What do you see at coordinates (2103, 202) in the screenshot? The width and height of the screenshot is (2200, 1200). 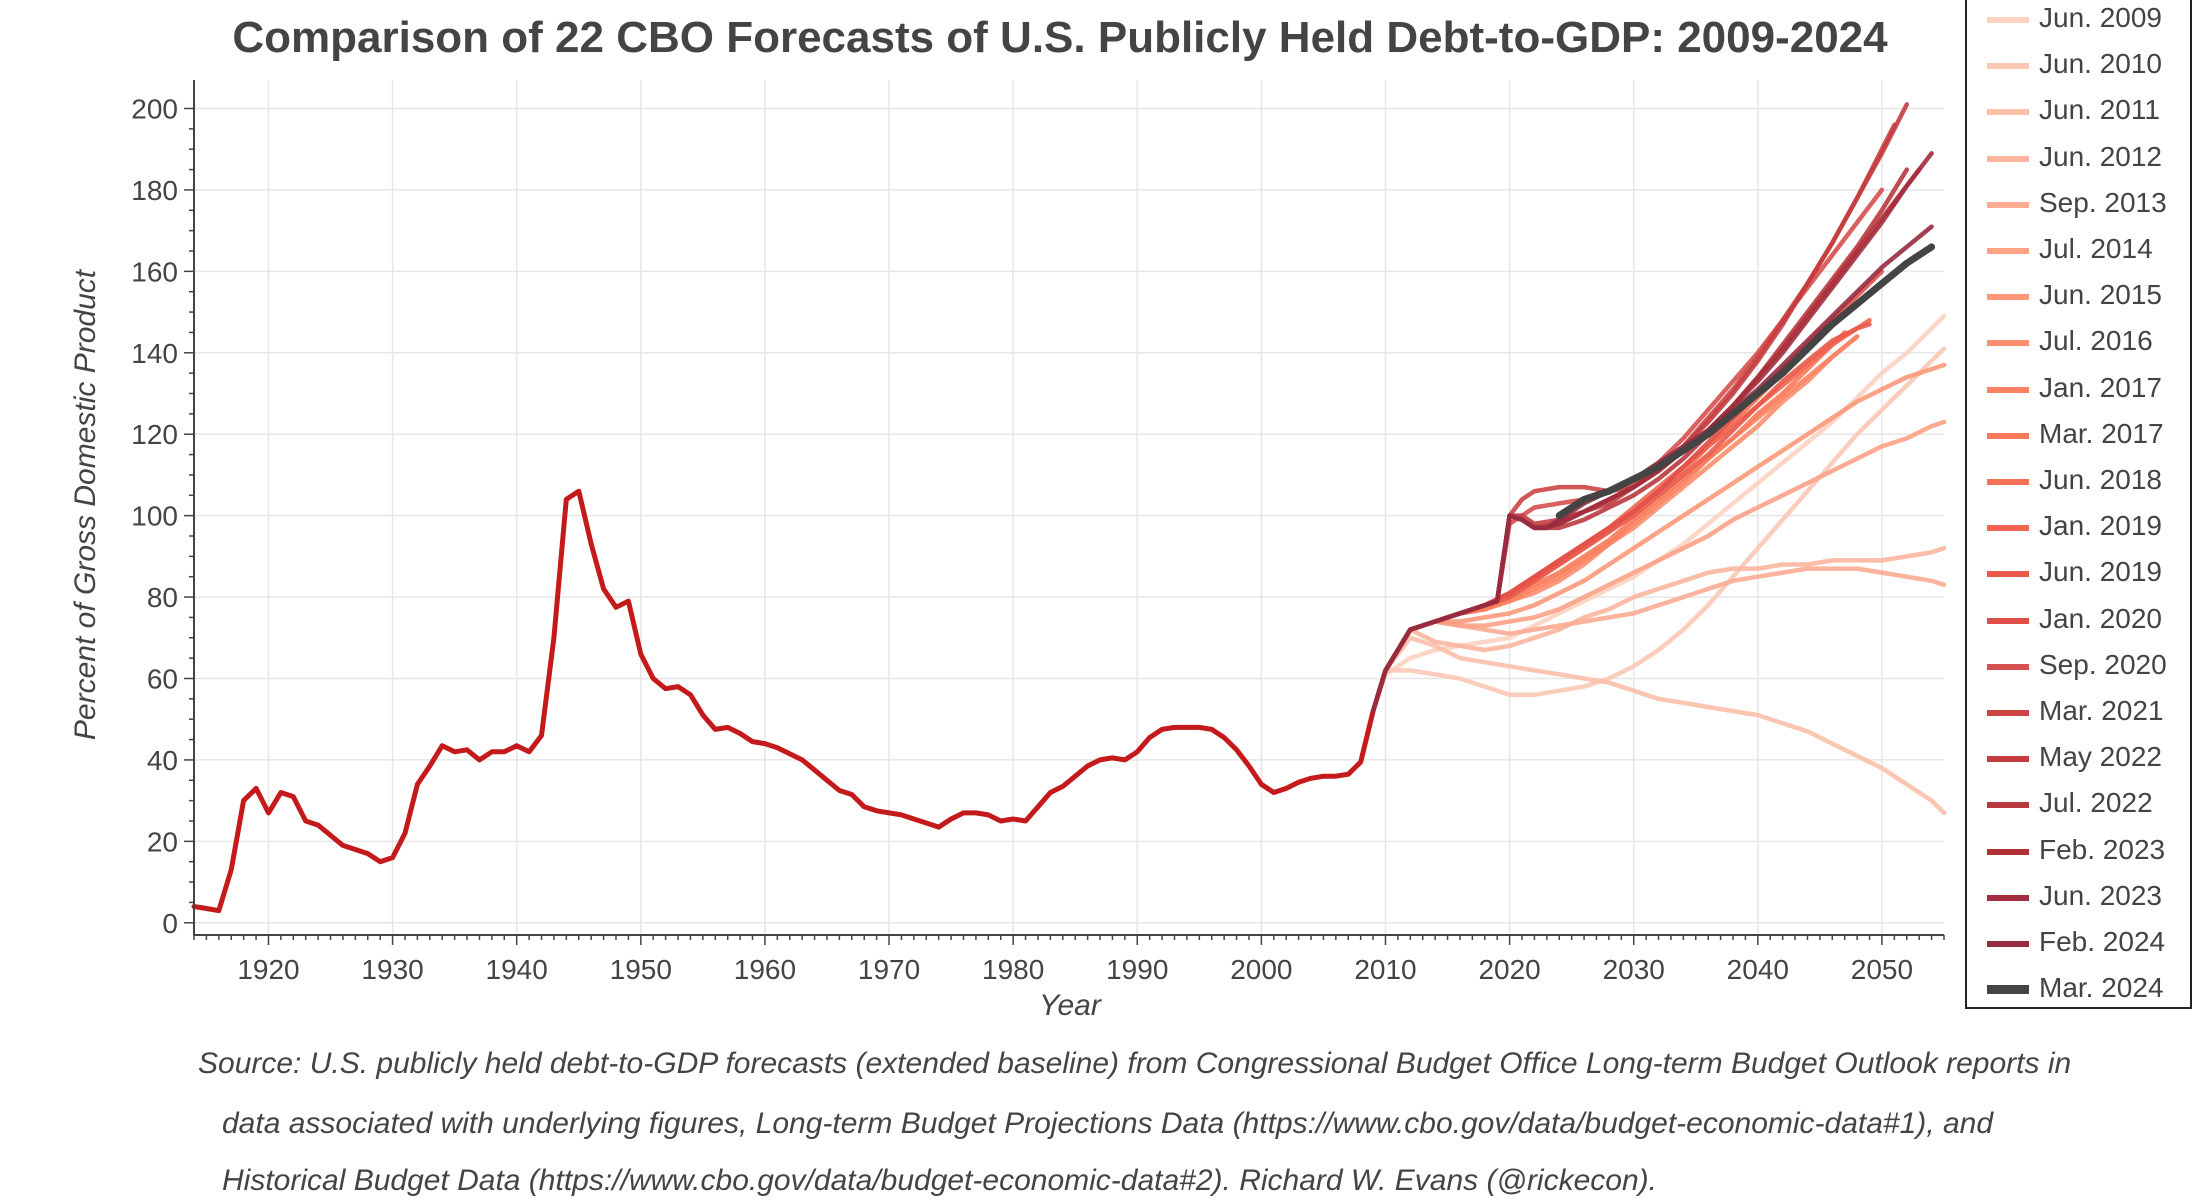 I see `legend-label: Sep. 2013` at bounding box center [2103, 202].